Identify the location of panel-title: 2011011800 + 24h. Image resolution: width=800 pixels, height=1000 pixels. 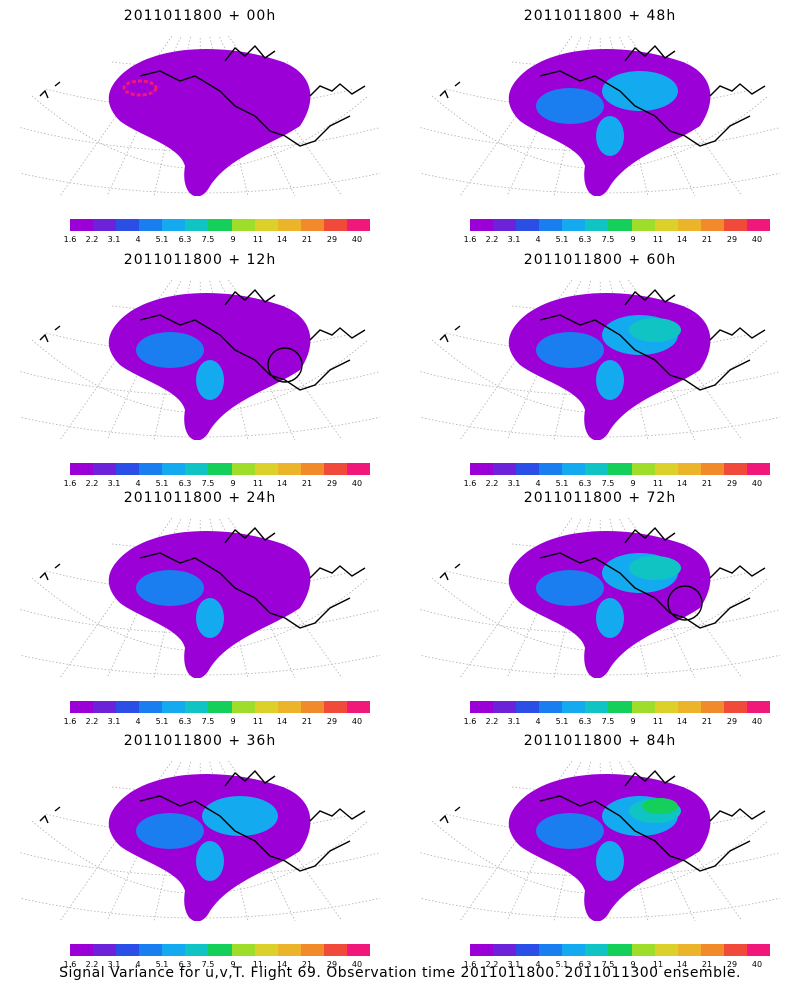
(200, 498).